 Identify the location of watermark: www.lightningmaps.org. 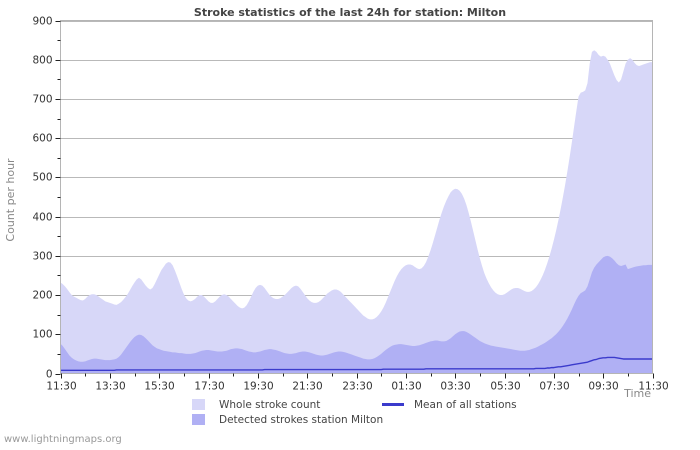
(63, 439).